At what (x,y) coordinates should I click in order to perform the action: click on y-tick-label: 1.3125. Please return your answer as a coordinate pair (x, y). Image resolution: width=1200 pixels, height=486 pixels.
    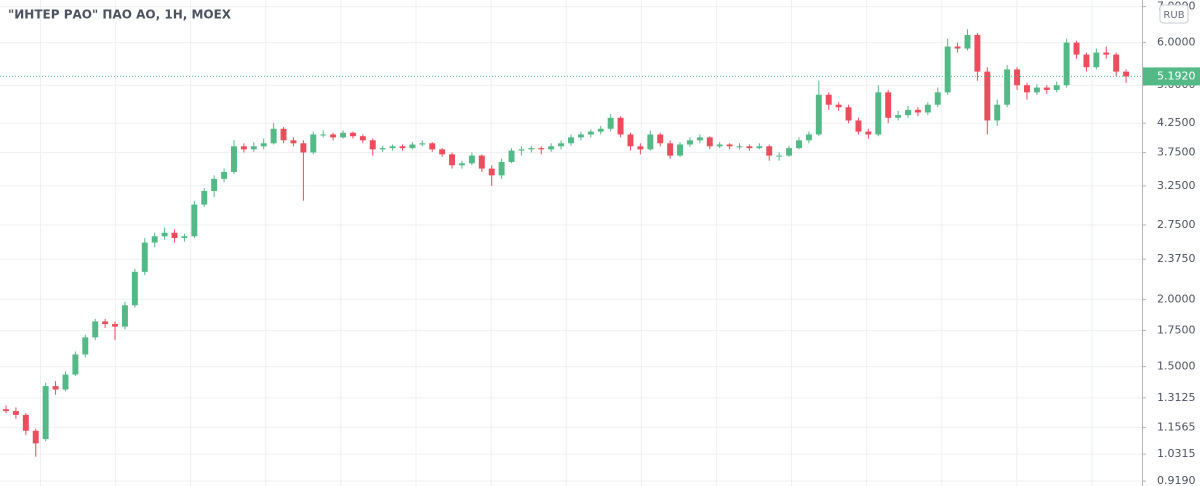
    Looking at the image, I should click on (1176, 397).